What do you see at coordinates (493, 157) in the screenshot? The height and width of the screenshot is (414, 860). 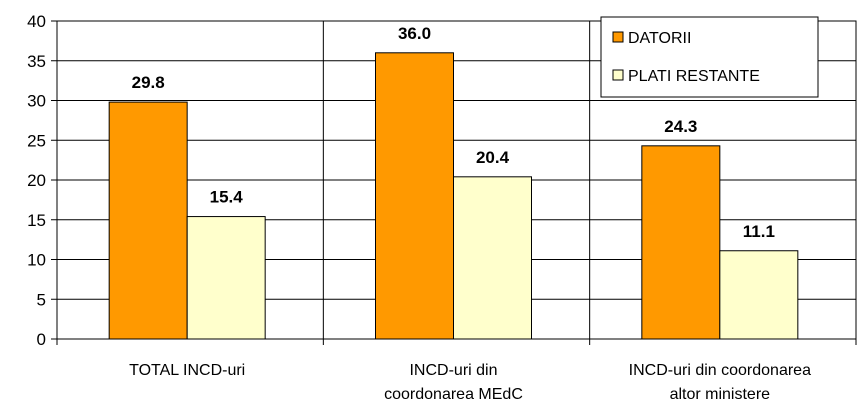 I see `data-label: 20.4` at bounding box center [493, 157].